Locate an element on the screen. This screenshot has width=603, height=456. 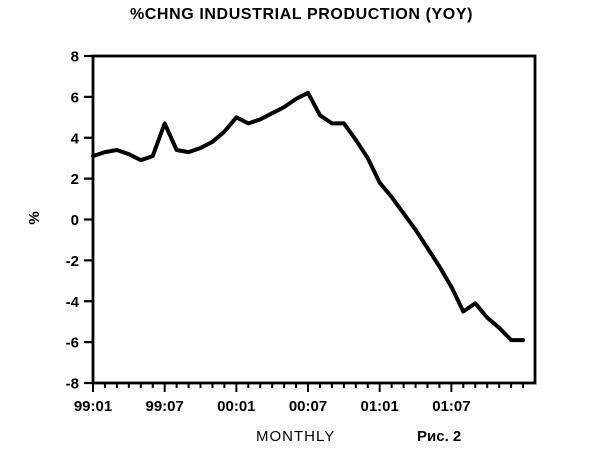
x-axis-label: MONTHLY is located at coordinates (296, 436).